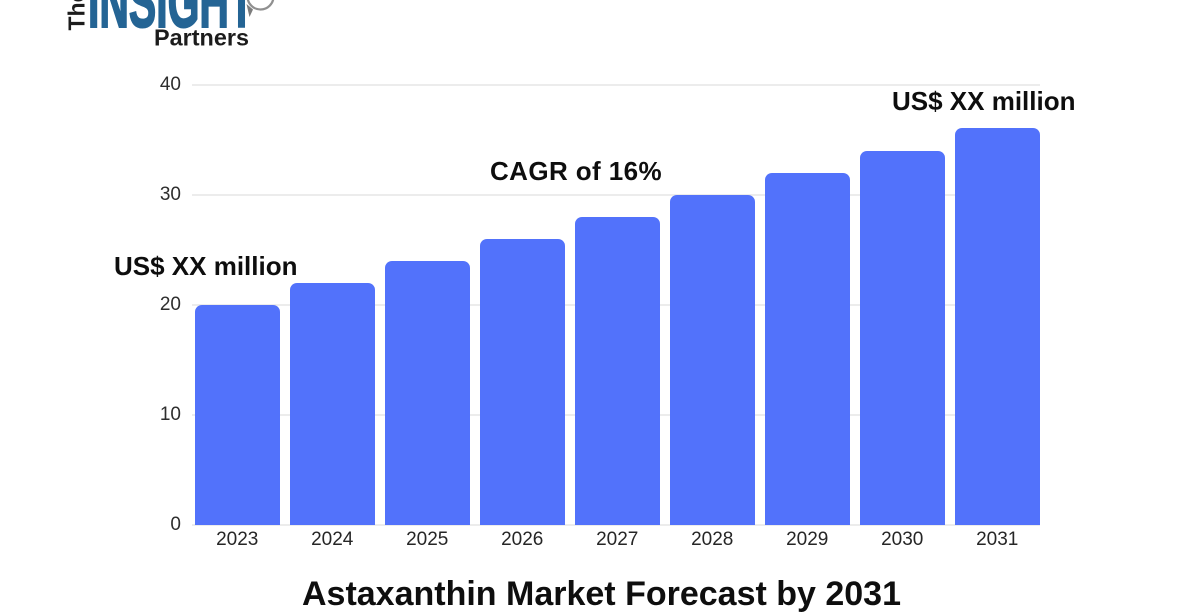 The image size is (1200, 613). Describe the element at coordinates (171, 21) in the screenshot. I see `svg-text: INSIGHT` at that location.